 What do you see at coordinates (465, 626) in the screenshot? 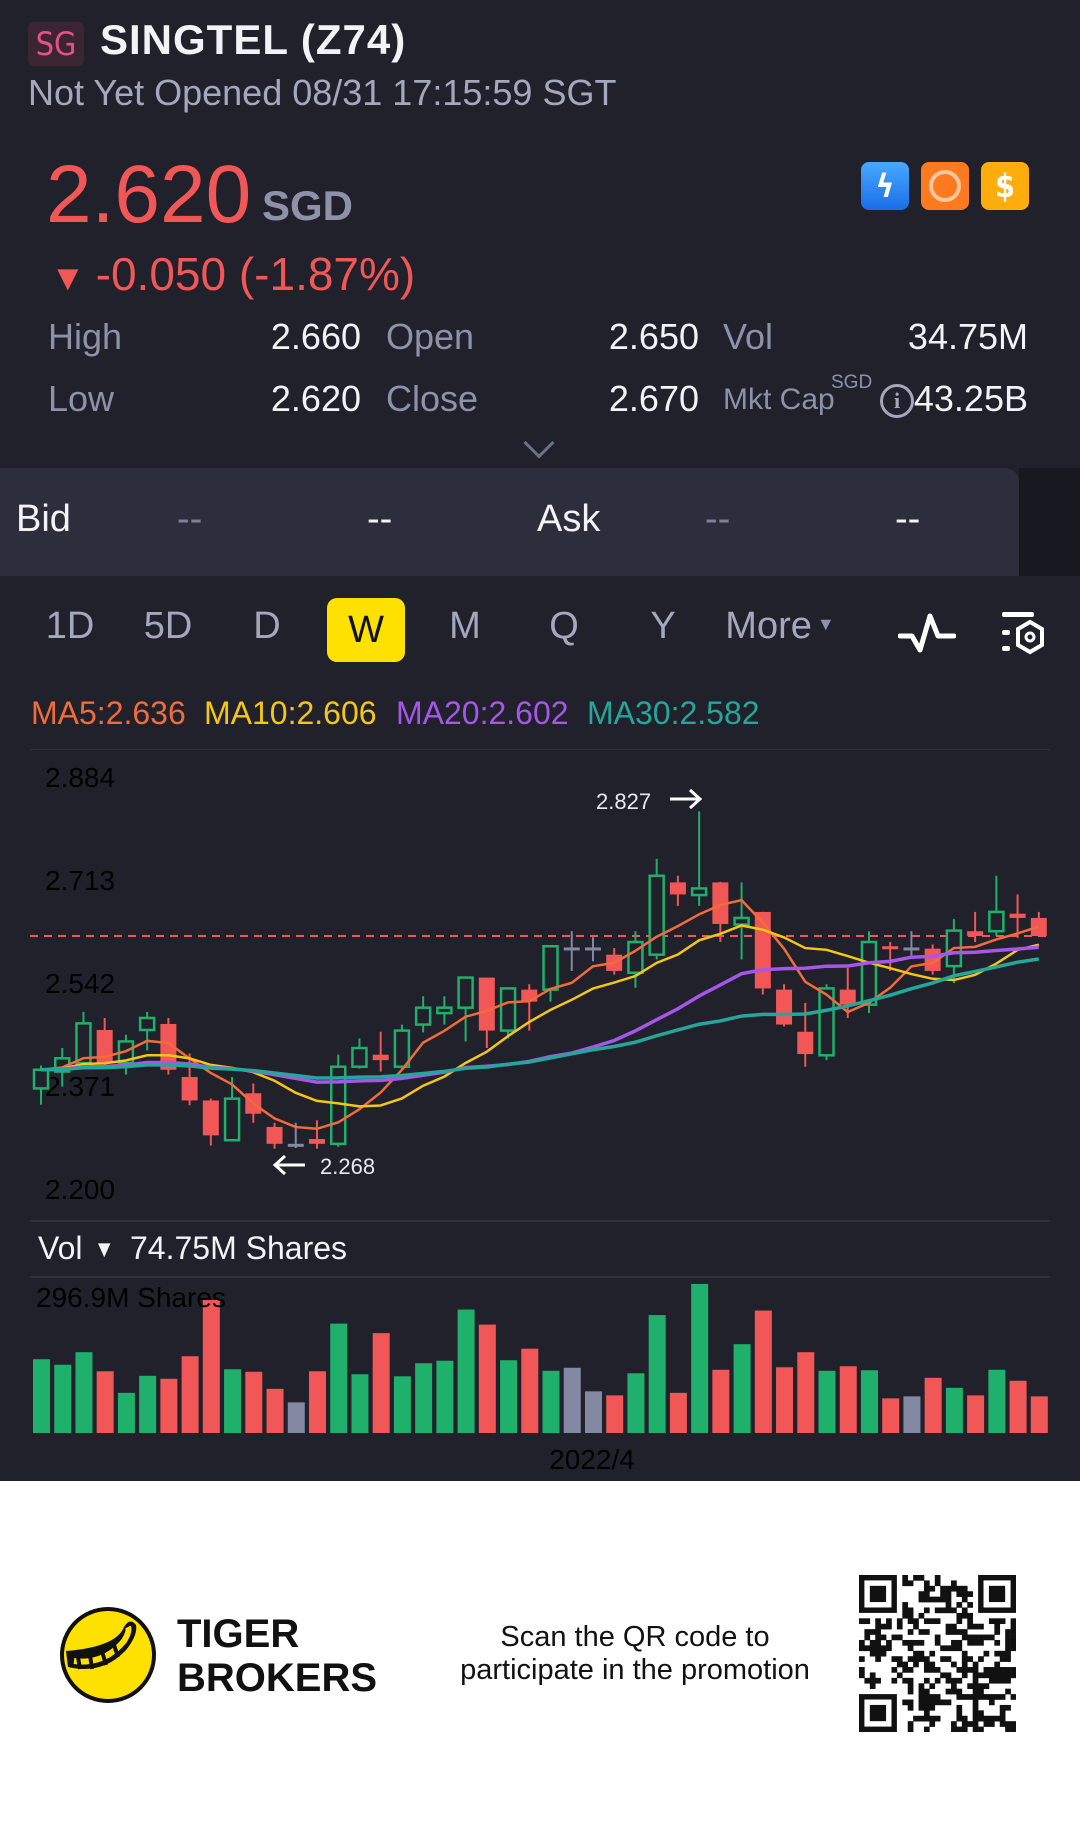
I see `tab-m: M` at bounding box center [465, 626].